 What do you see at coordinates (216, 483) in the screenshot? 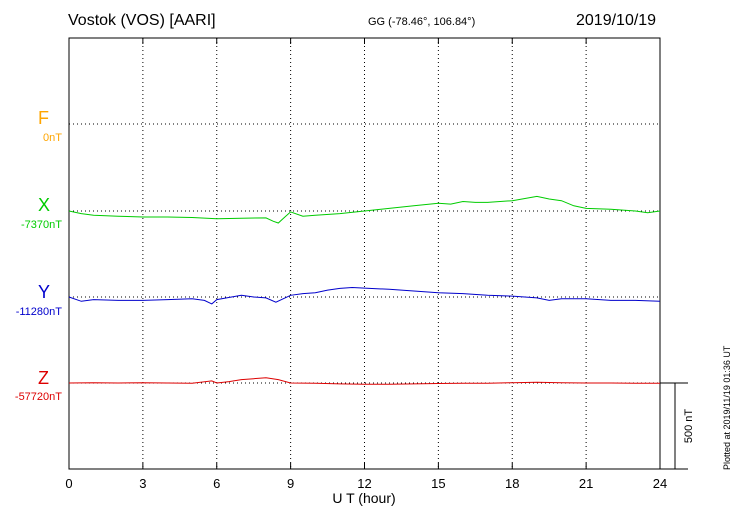
I see `x-tick-label: 6` at bounding box center [216, 483].